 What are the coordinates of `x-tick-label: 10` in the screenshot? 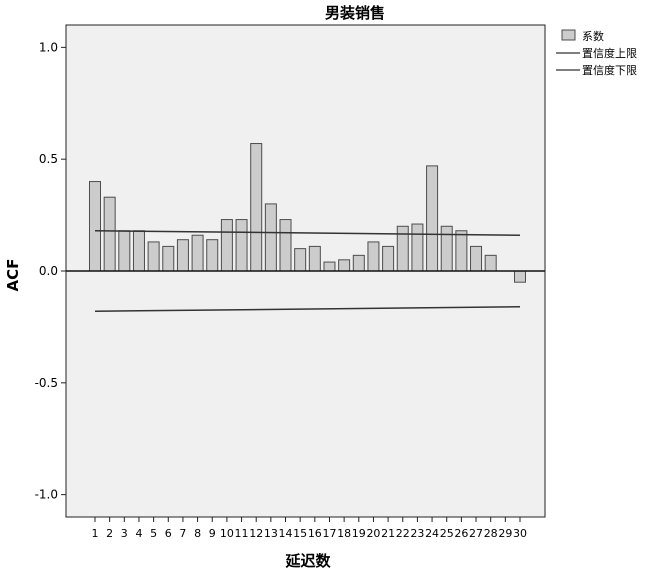 It's located at (227, 533).